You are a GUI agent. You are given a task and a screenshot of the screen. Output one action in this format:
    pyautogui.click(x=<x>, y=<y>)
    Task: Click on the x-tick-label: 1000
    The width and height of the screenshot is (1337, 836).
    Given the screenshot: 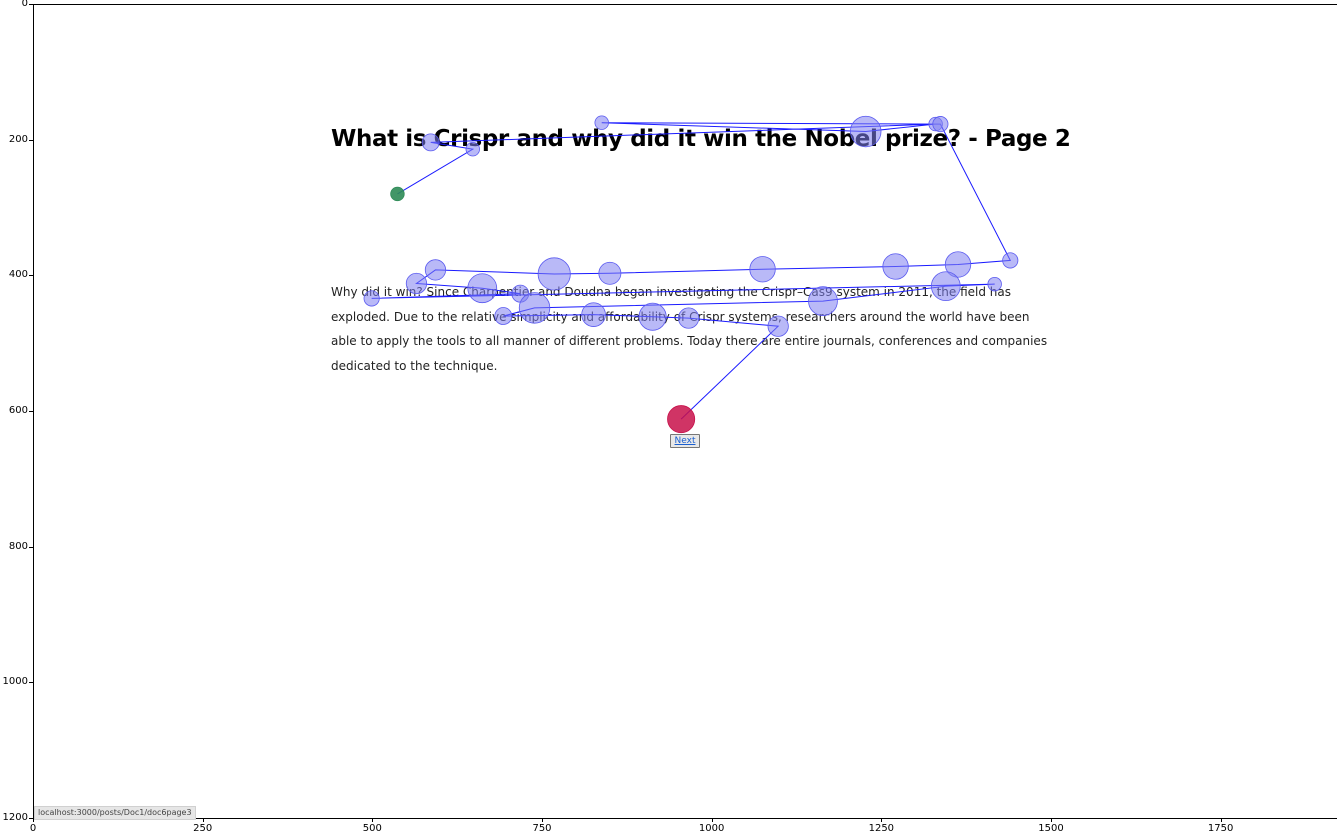 What is the action you would take?
    pyautogui.click(x=711, y=828)
    